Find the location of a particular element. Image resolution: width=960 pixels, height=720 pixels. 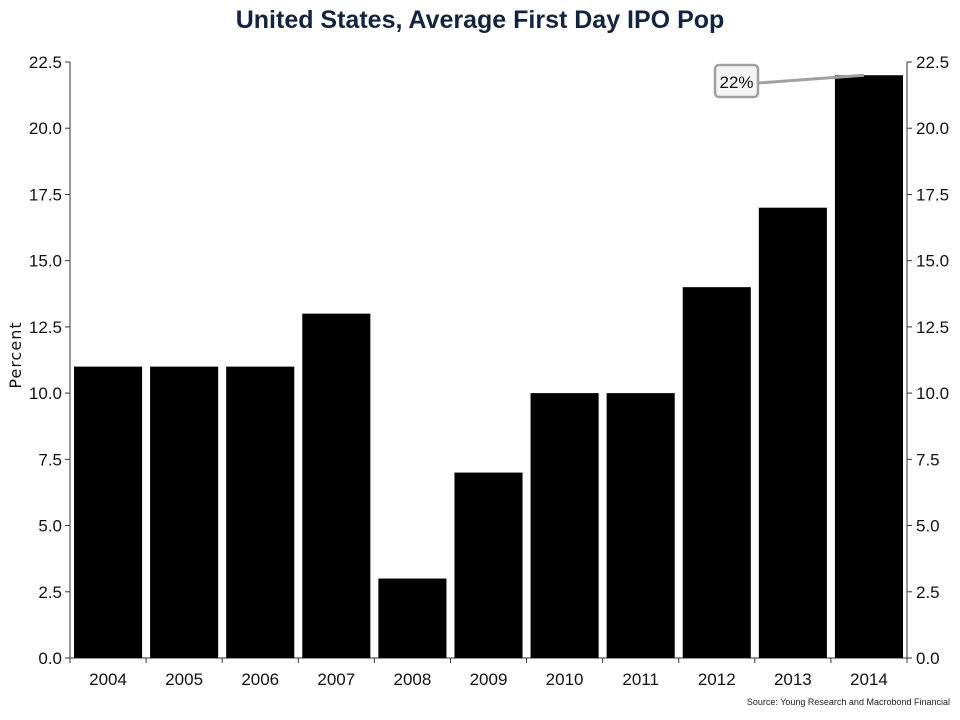

bar-2006 is located at coordinates (260, 512).